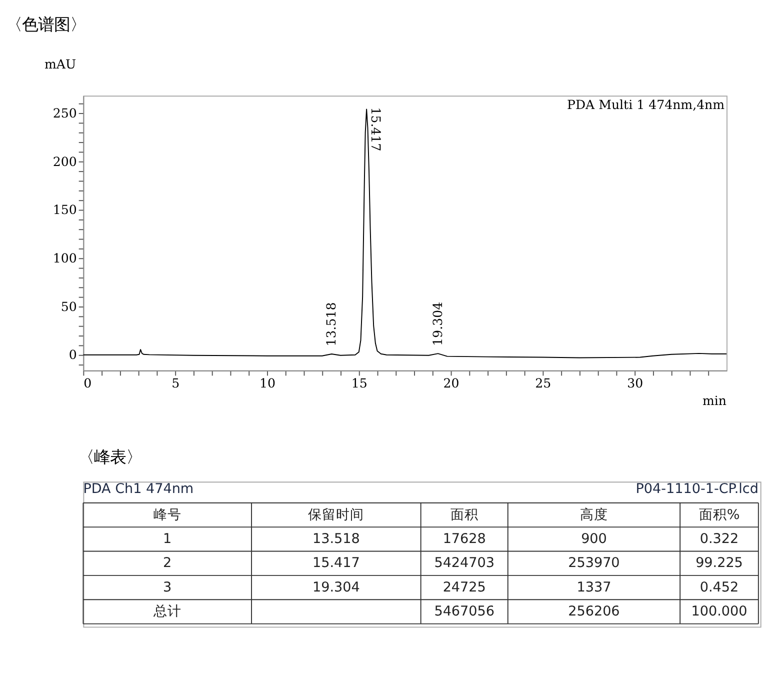 The height and width of the screenshot is (696, 771). Describe the element at coordinates (64, 112) in the screenshot. I see `y-tick-label: 250` at that location.